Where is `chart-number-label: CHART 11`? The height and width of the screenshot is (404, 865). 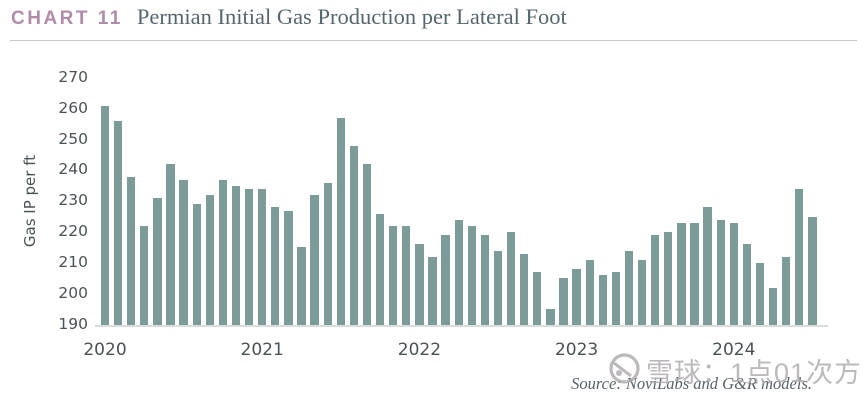 chart-number-label: CHART 11 is located at coordinates (67, 18).